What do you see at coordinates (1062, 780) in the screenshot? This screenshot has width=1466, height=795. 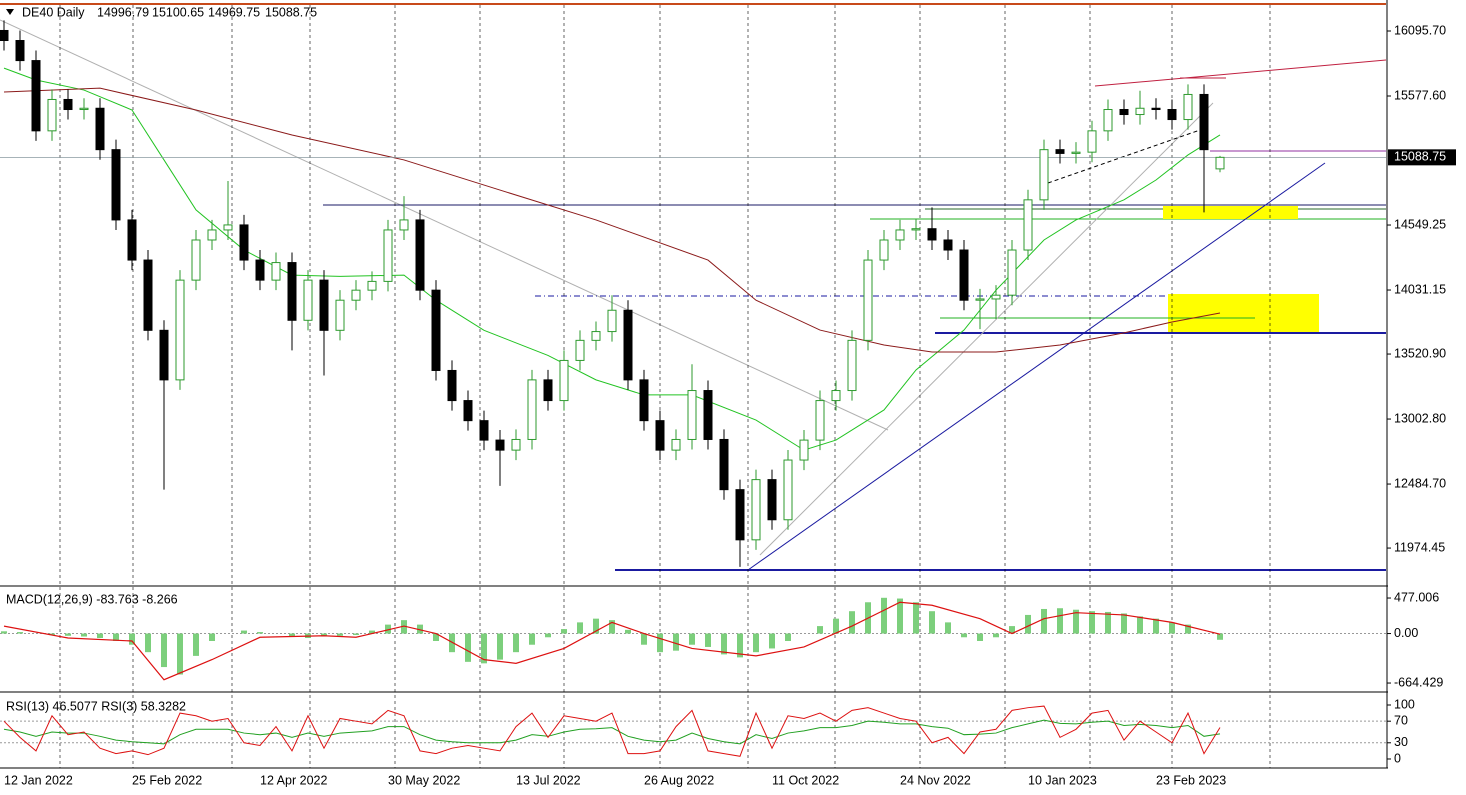 I see `x-tick-label: 10 Jan 2023` at bounding box center [1062, 780].